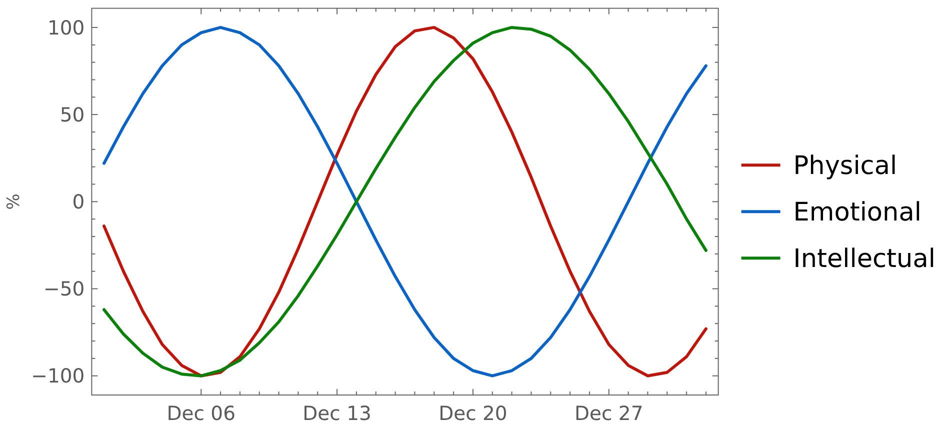  What do you see at coordinates (337, 413) in the screenshot?
I see `x-tick-label: Dec 13` at bounding box center [337, 413].